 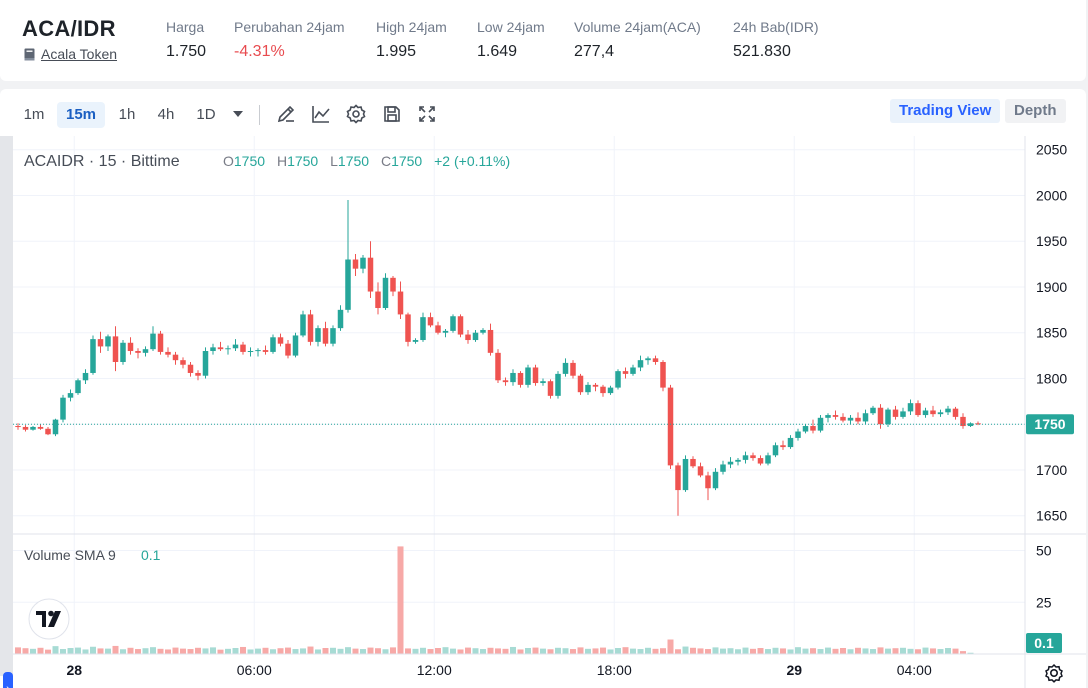 I want to click on timeframe-1d: 1D, so click(x=206, y=114).